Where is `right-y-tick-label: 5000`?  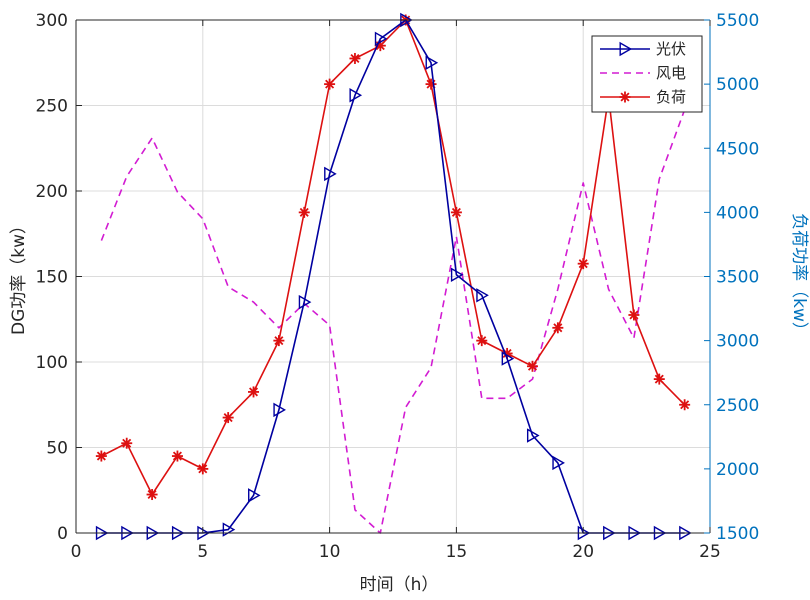
right-y-tick-label: 5000 is located at coordinates (737, 85).